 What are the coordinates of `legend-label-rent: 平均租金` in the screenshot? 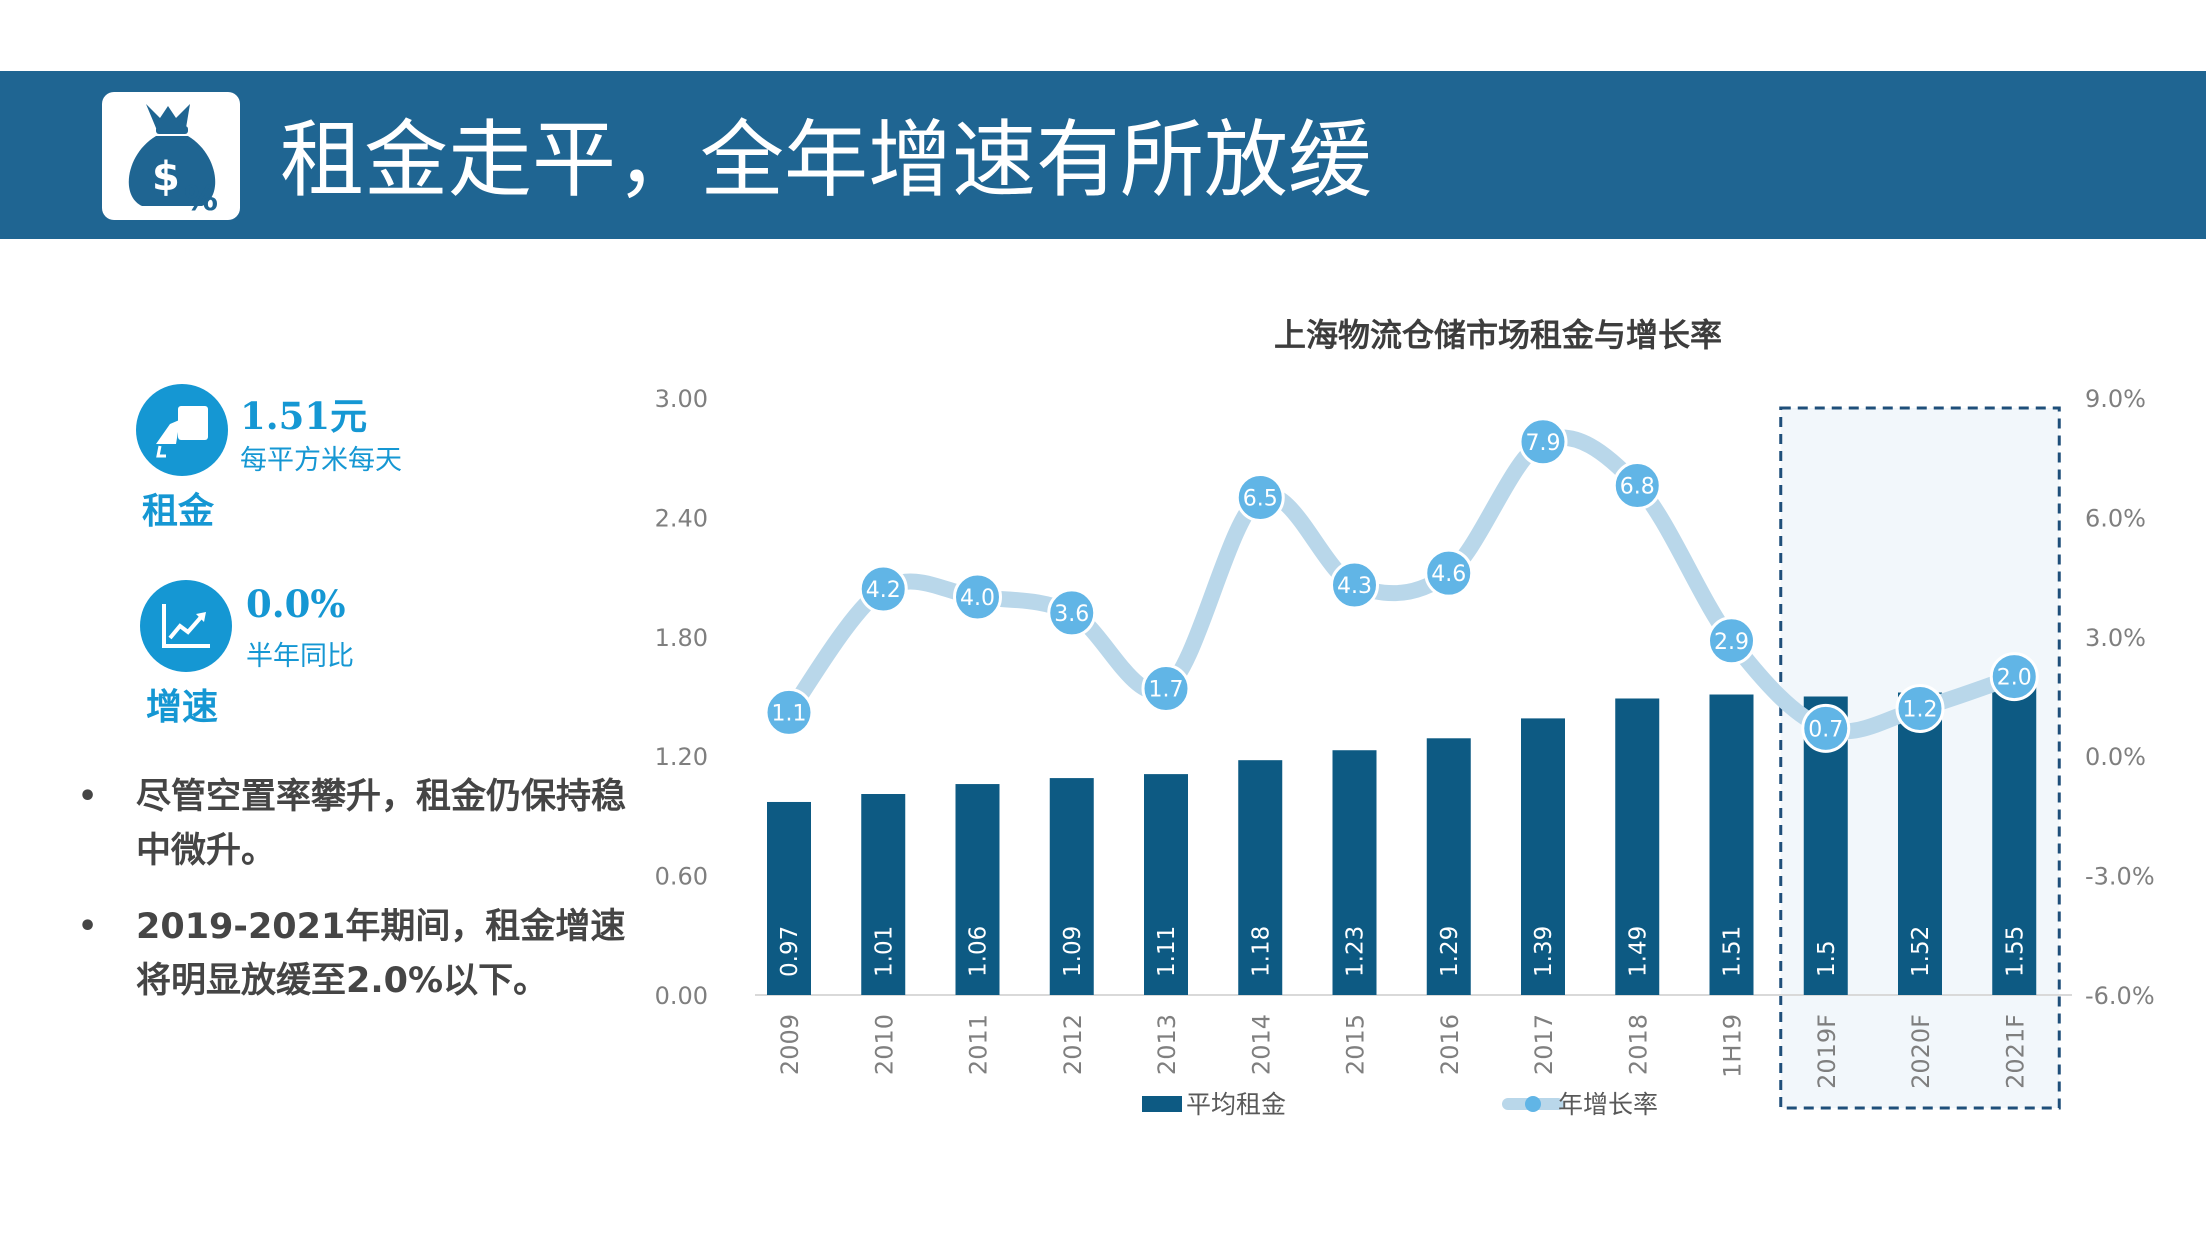 It's located at (1236, 1104).